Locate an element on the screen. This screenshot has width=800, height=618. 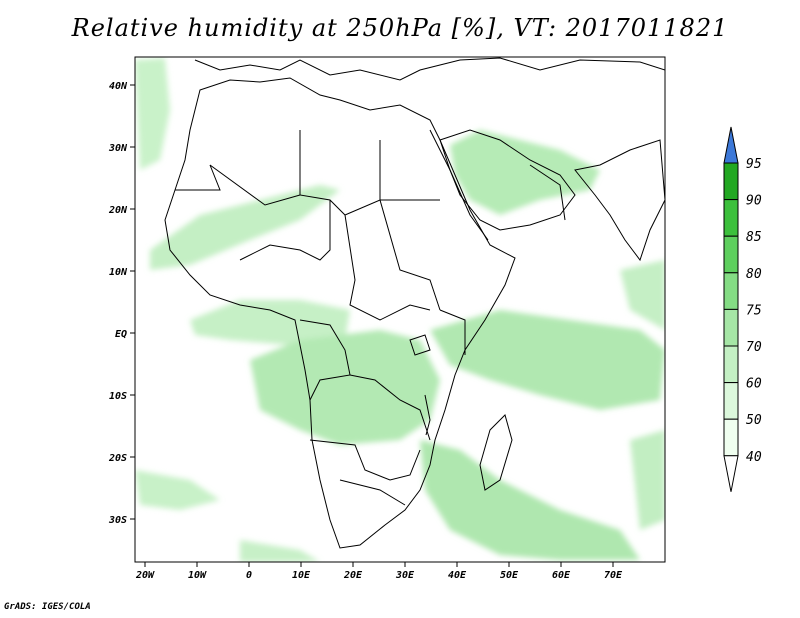
humidity-indian-ocean is located at coordinates (547, 360).